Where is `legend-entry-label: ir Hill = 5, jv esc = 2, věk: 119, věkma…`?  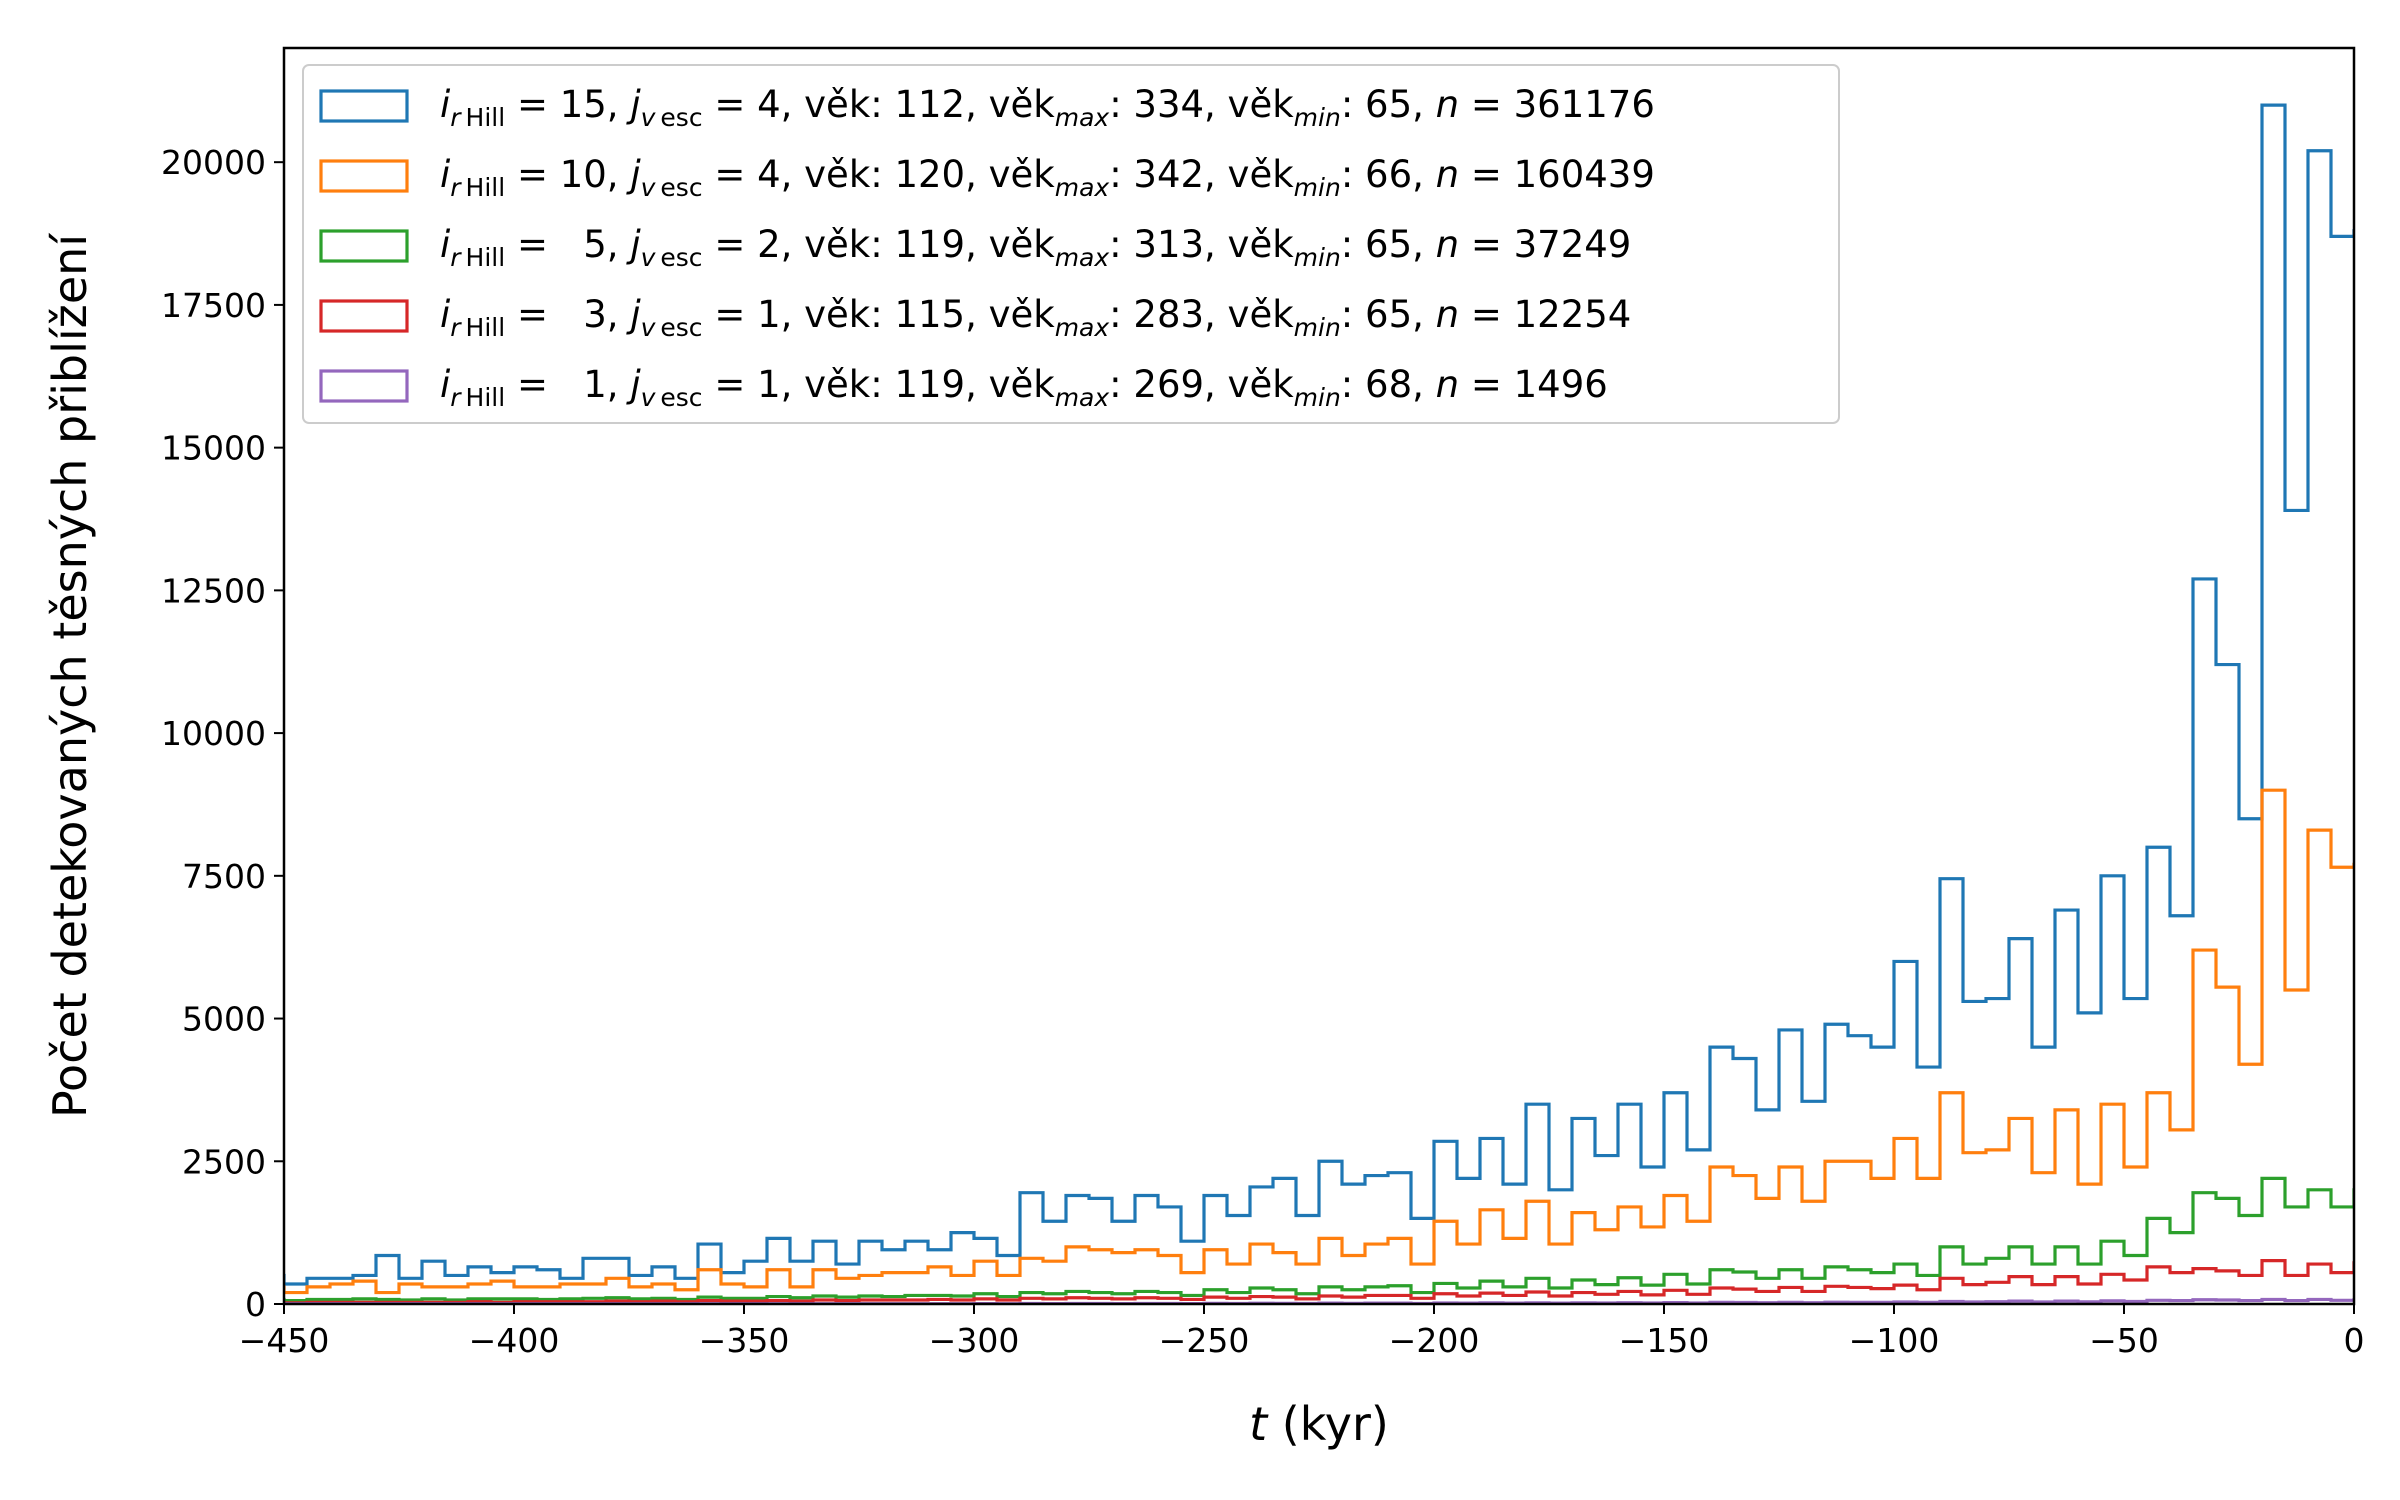 legend-entry-label: ir Hill = 5, jv esc = 2, věk: 119, věkma… is located at coordinates (1035, 247).